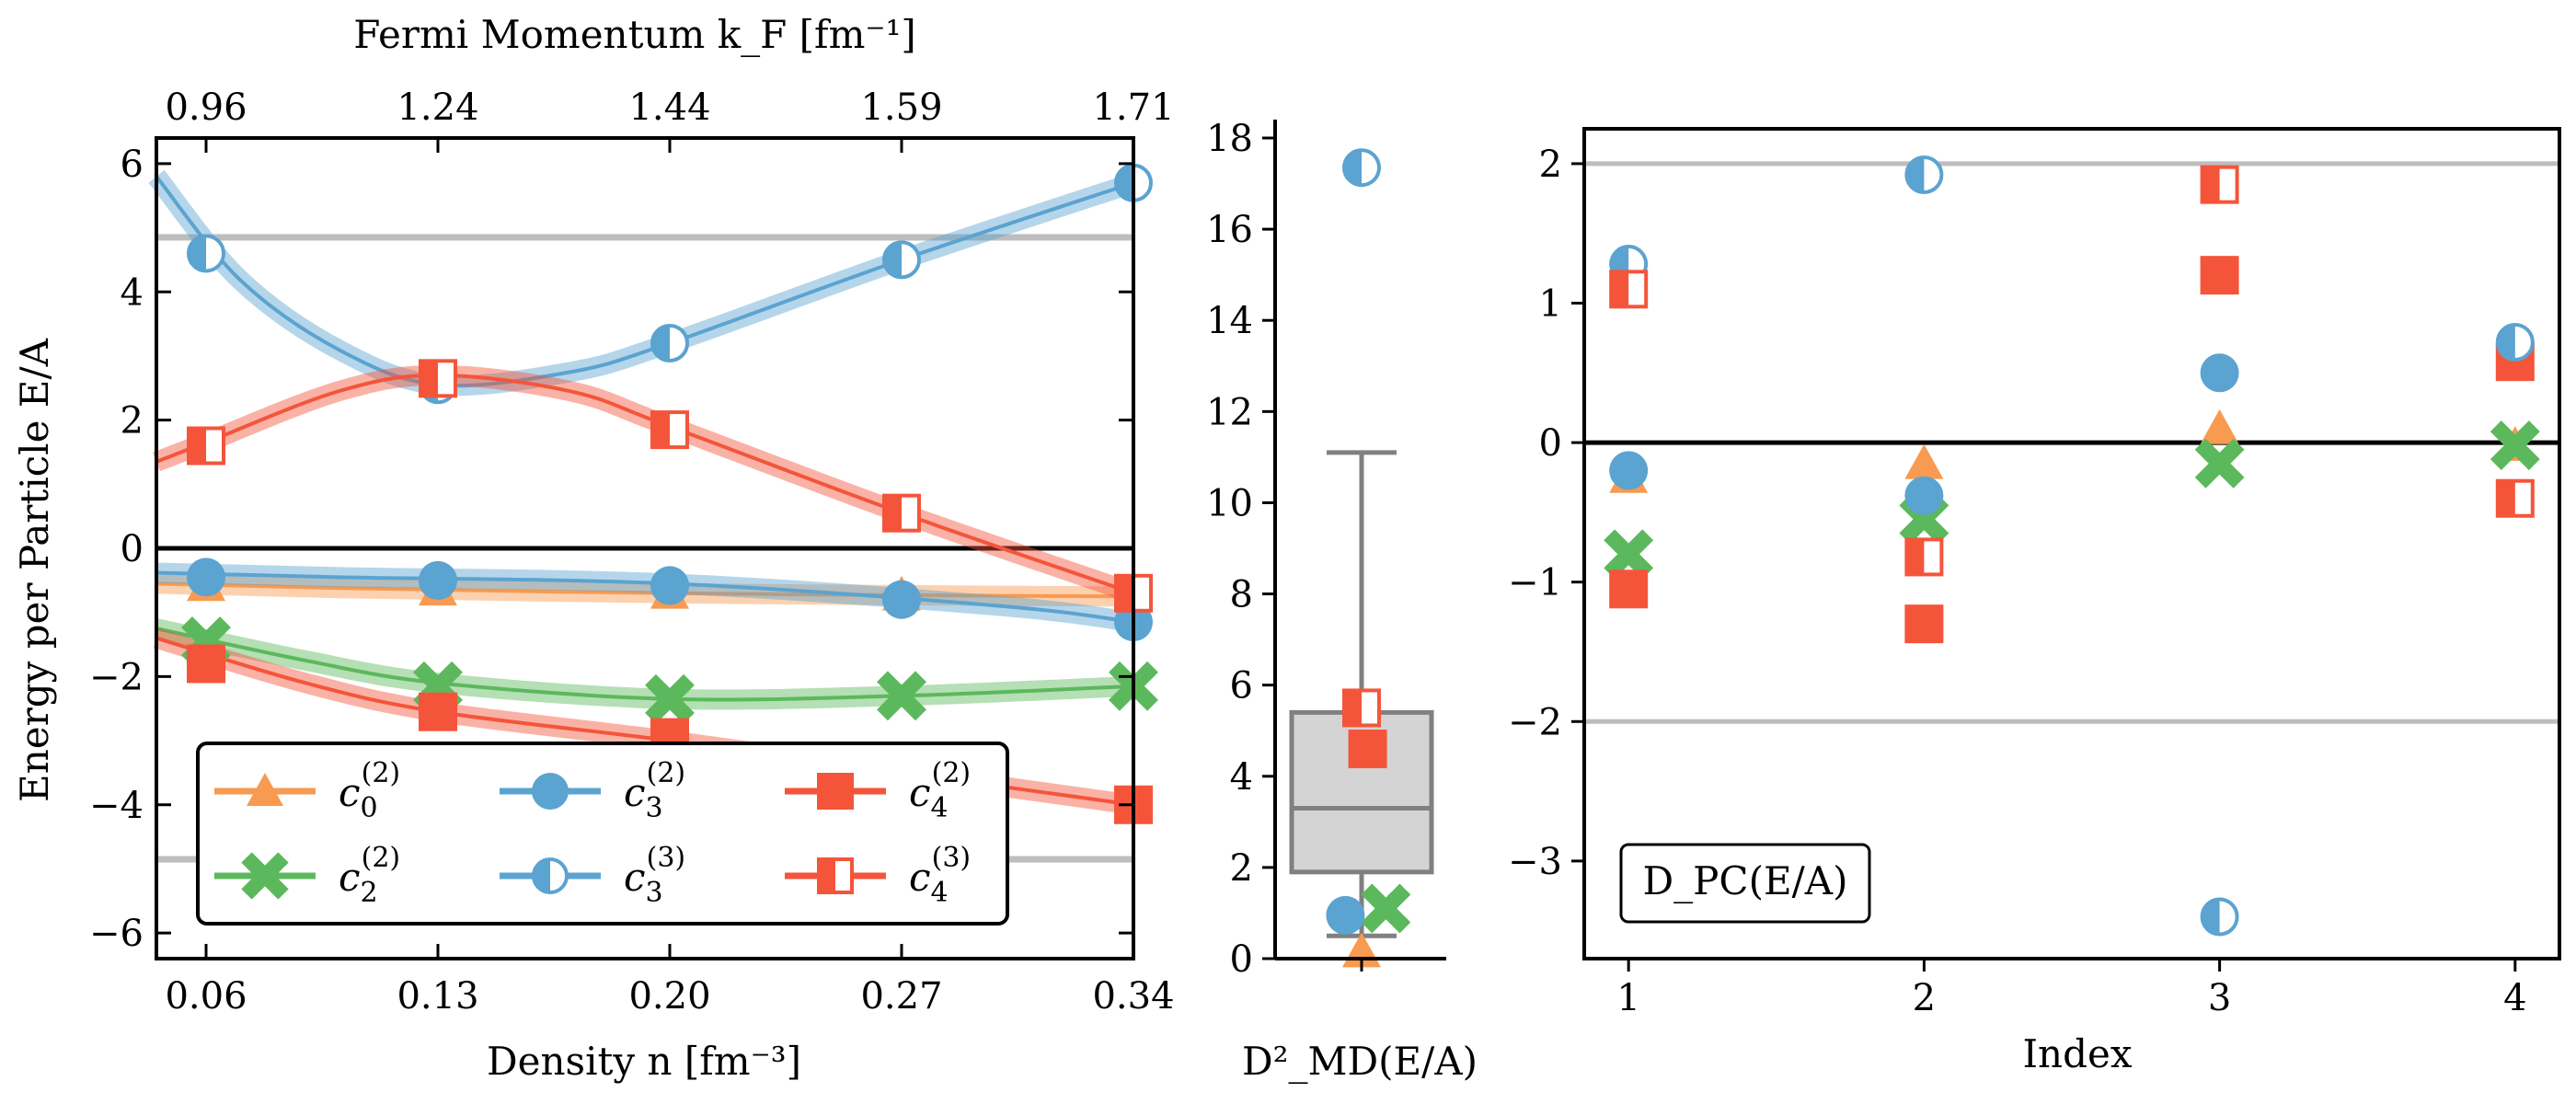 The width and height of the screenshot is (2576, 1104). What do you see at coordinates (437, 997) in the screenshot?
I see `x-tick-label: 0.13` at bounding box center [437, 997].